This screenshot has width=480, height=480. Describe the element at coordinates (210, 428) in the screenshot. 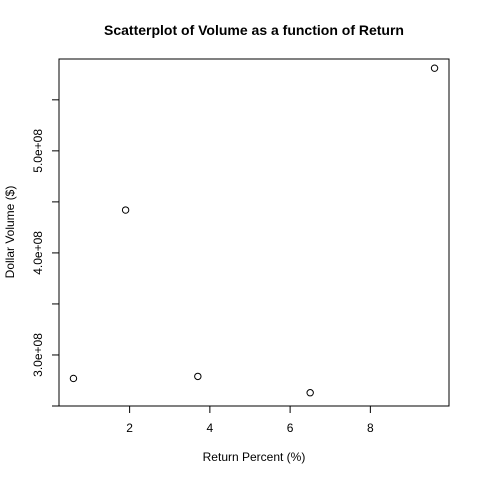

I see `x-tick-label: 4` at that location.